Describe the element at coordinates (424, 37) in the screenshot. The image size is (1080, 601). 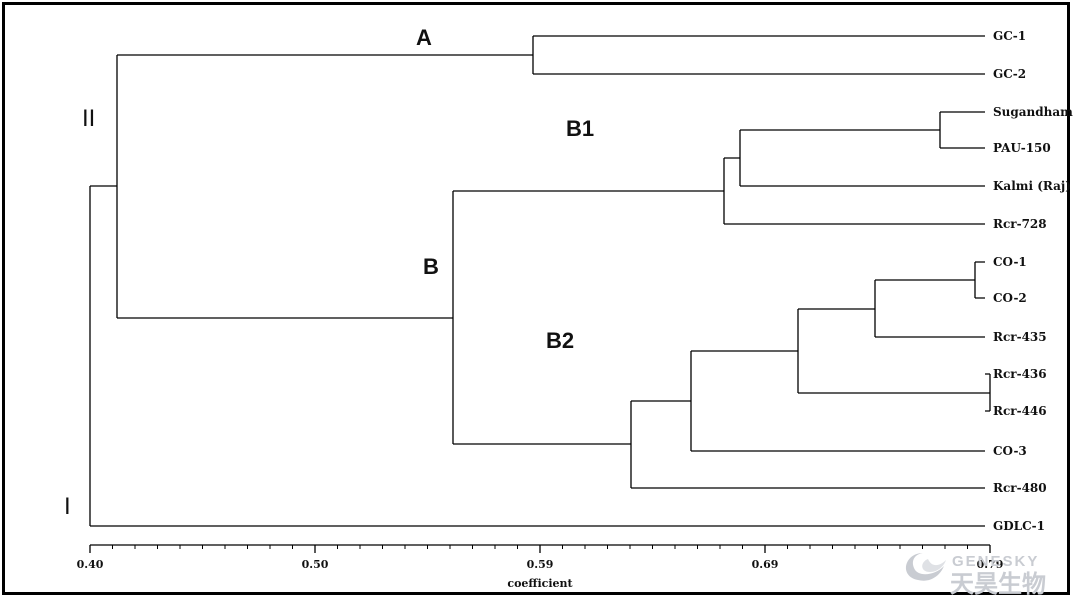
I see `cluster-label-a: A` at that location.